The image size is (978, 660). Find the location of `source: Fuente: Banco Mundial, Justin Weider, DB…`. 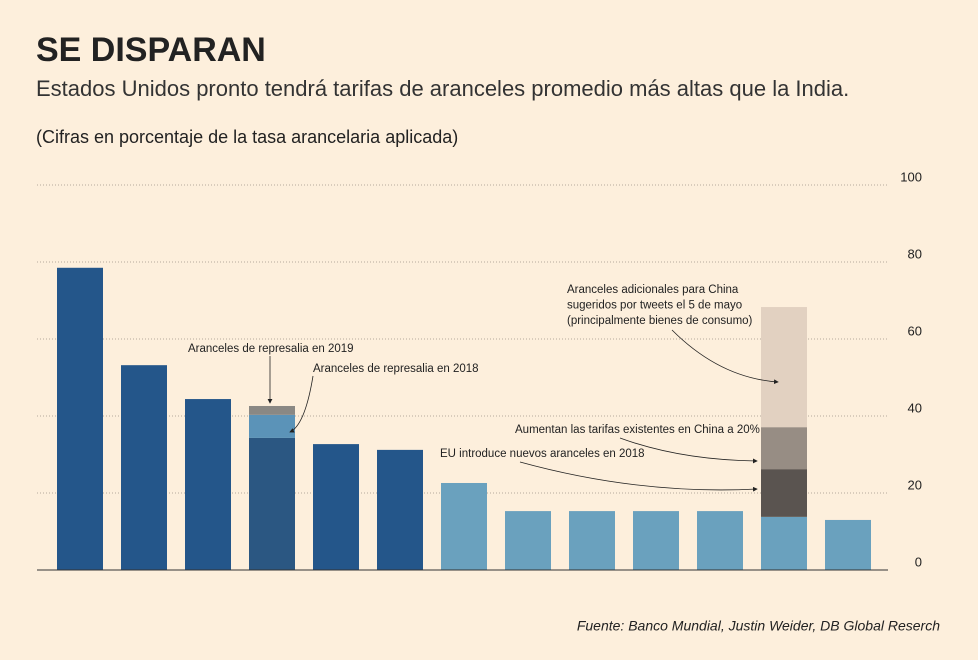

source: Fuente: Banco Mundial, Justin Weider, DB… is located at coordinates (758, 626).